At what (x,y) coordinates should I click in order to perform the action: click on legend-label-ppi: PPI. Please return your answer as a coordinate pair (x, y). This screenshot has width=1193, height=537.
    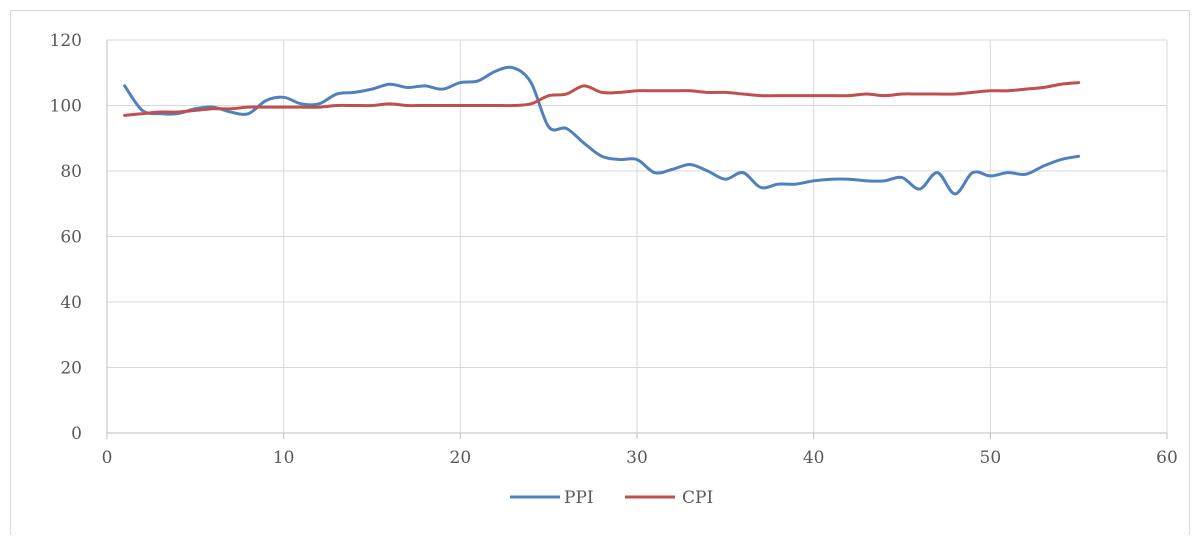
    Looking at the image, I should click on (579, 498).